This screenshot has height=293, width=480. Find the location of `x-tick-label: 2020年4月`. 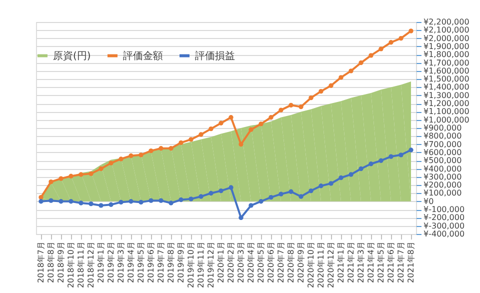

x-tick-label: 2020年4月 is located at coordinates (251, 262).